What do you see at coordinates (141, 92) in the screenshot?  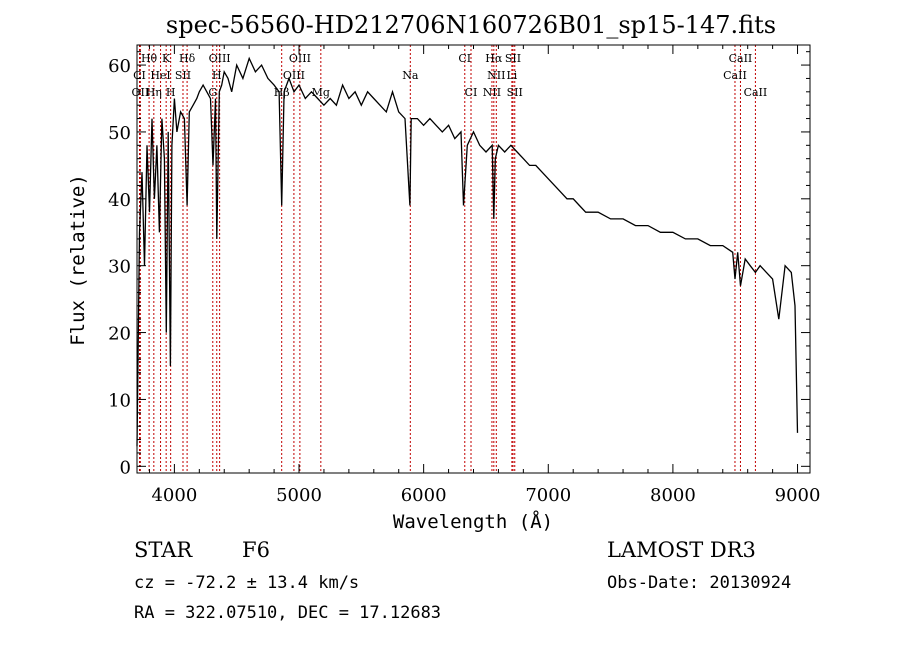 I see `line-label-low_row-0: OII` at bounding box center [141, 92].